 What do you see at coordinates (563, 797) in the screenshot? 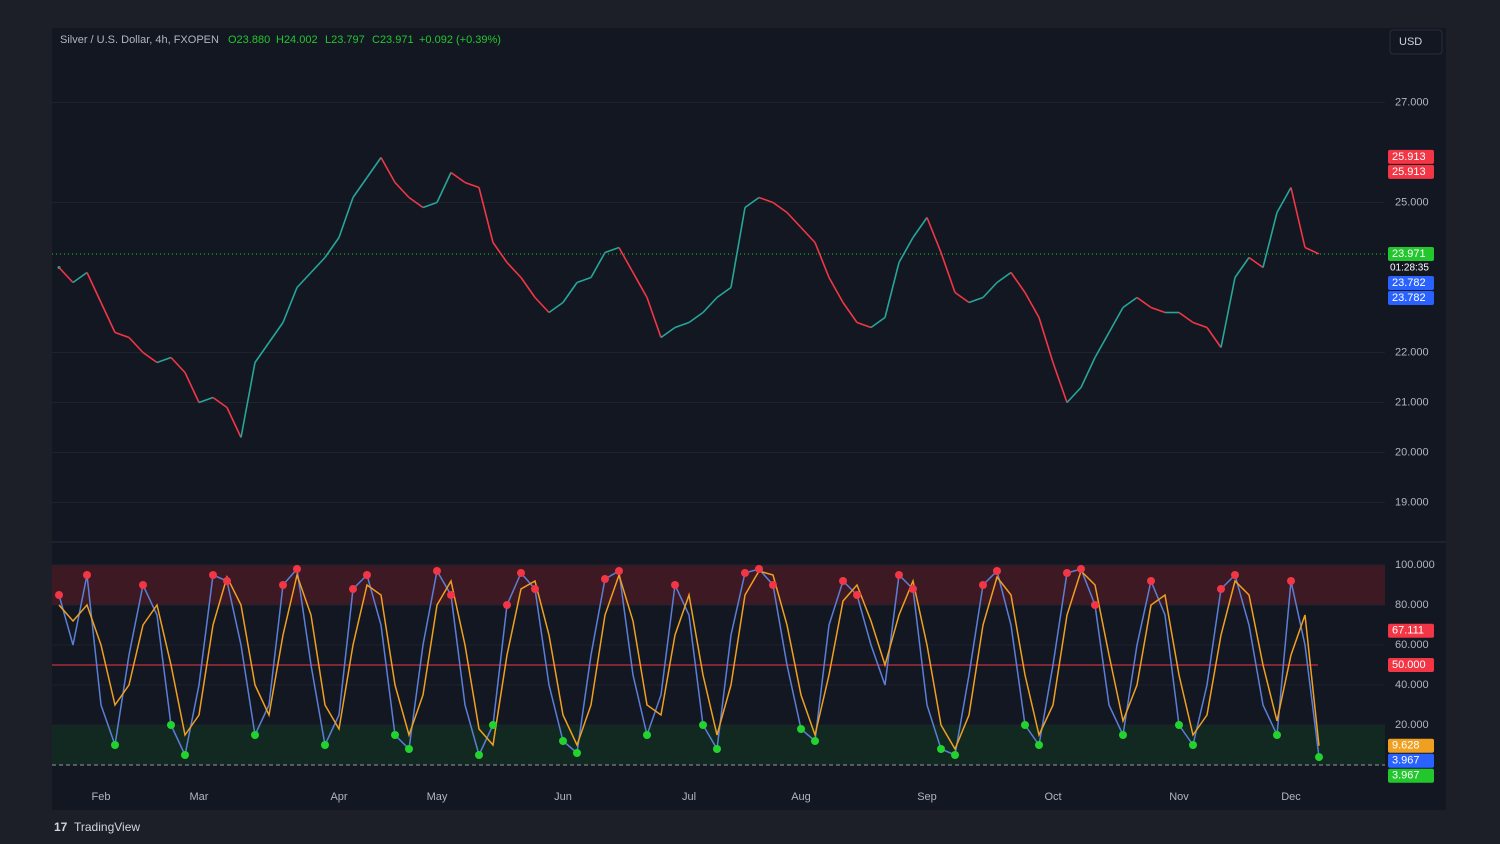
I see `x-tick-label: Jun` at bounding box center [563, 797].